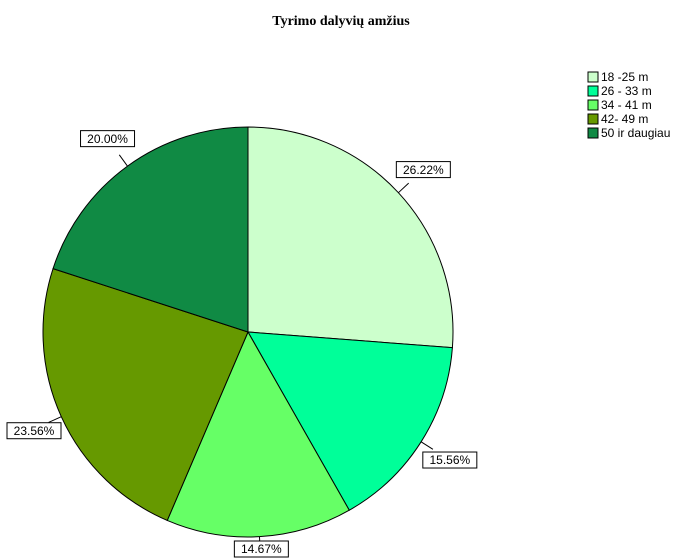  I want to click on legend-label: 50 ir daugiau, so click(635, 133).